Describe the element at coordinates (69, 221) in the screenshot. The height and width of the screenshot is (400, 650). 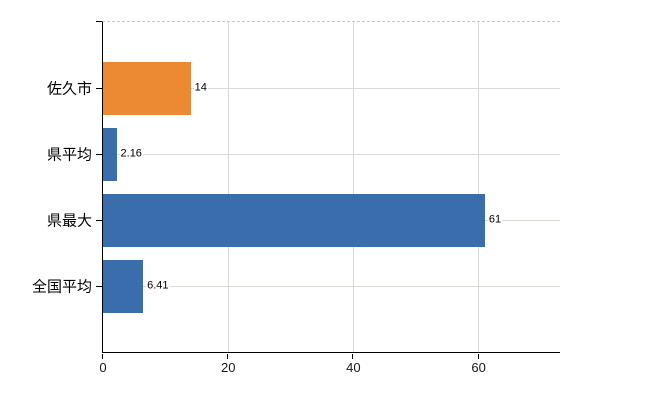
I see `category-label: 県最大` at that location.